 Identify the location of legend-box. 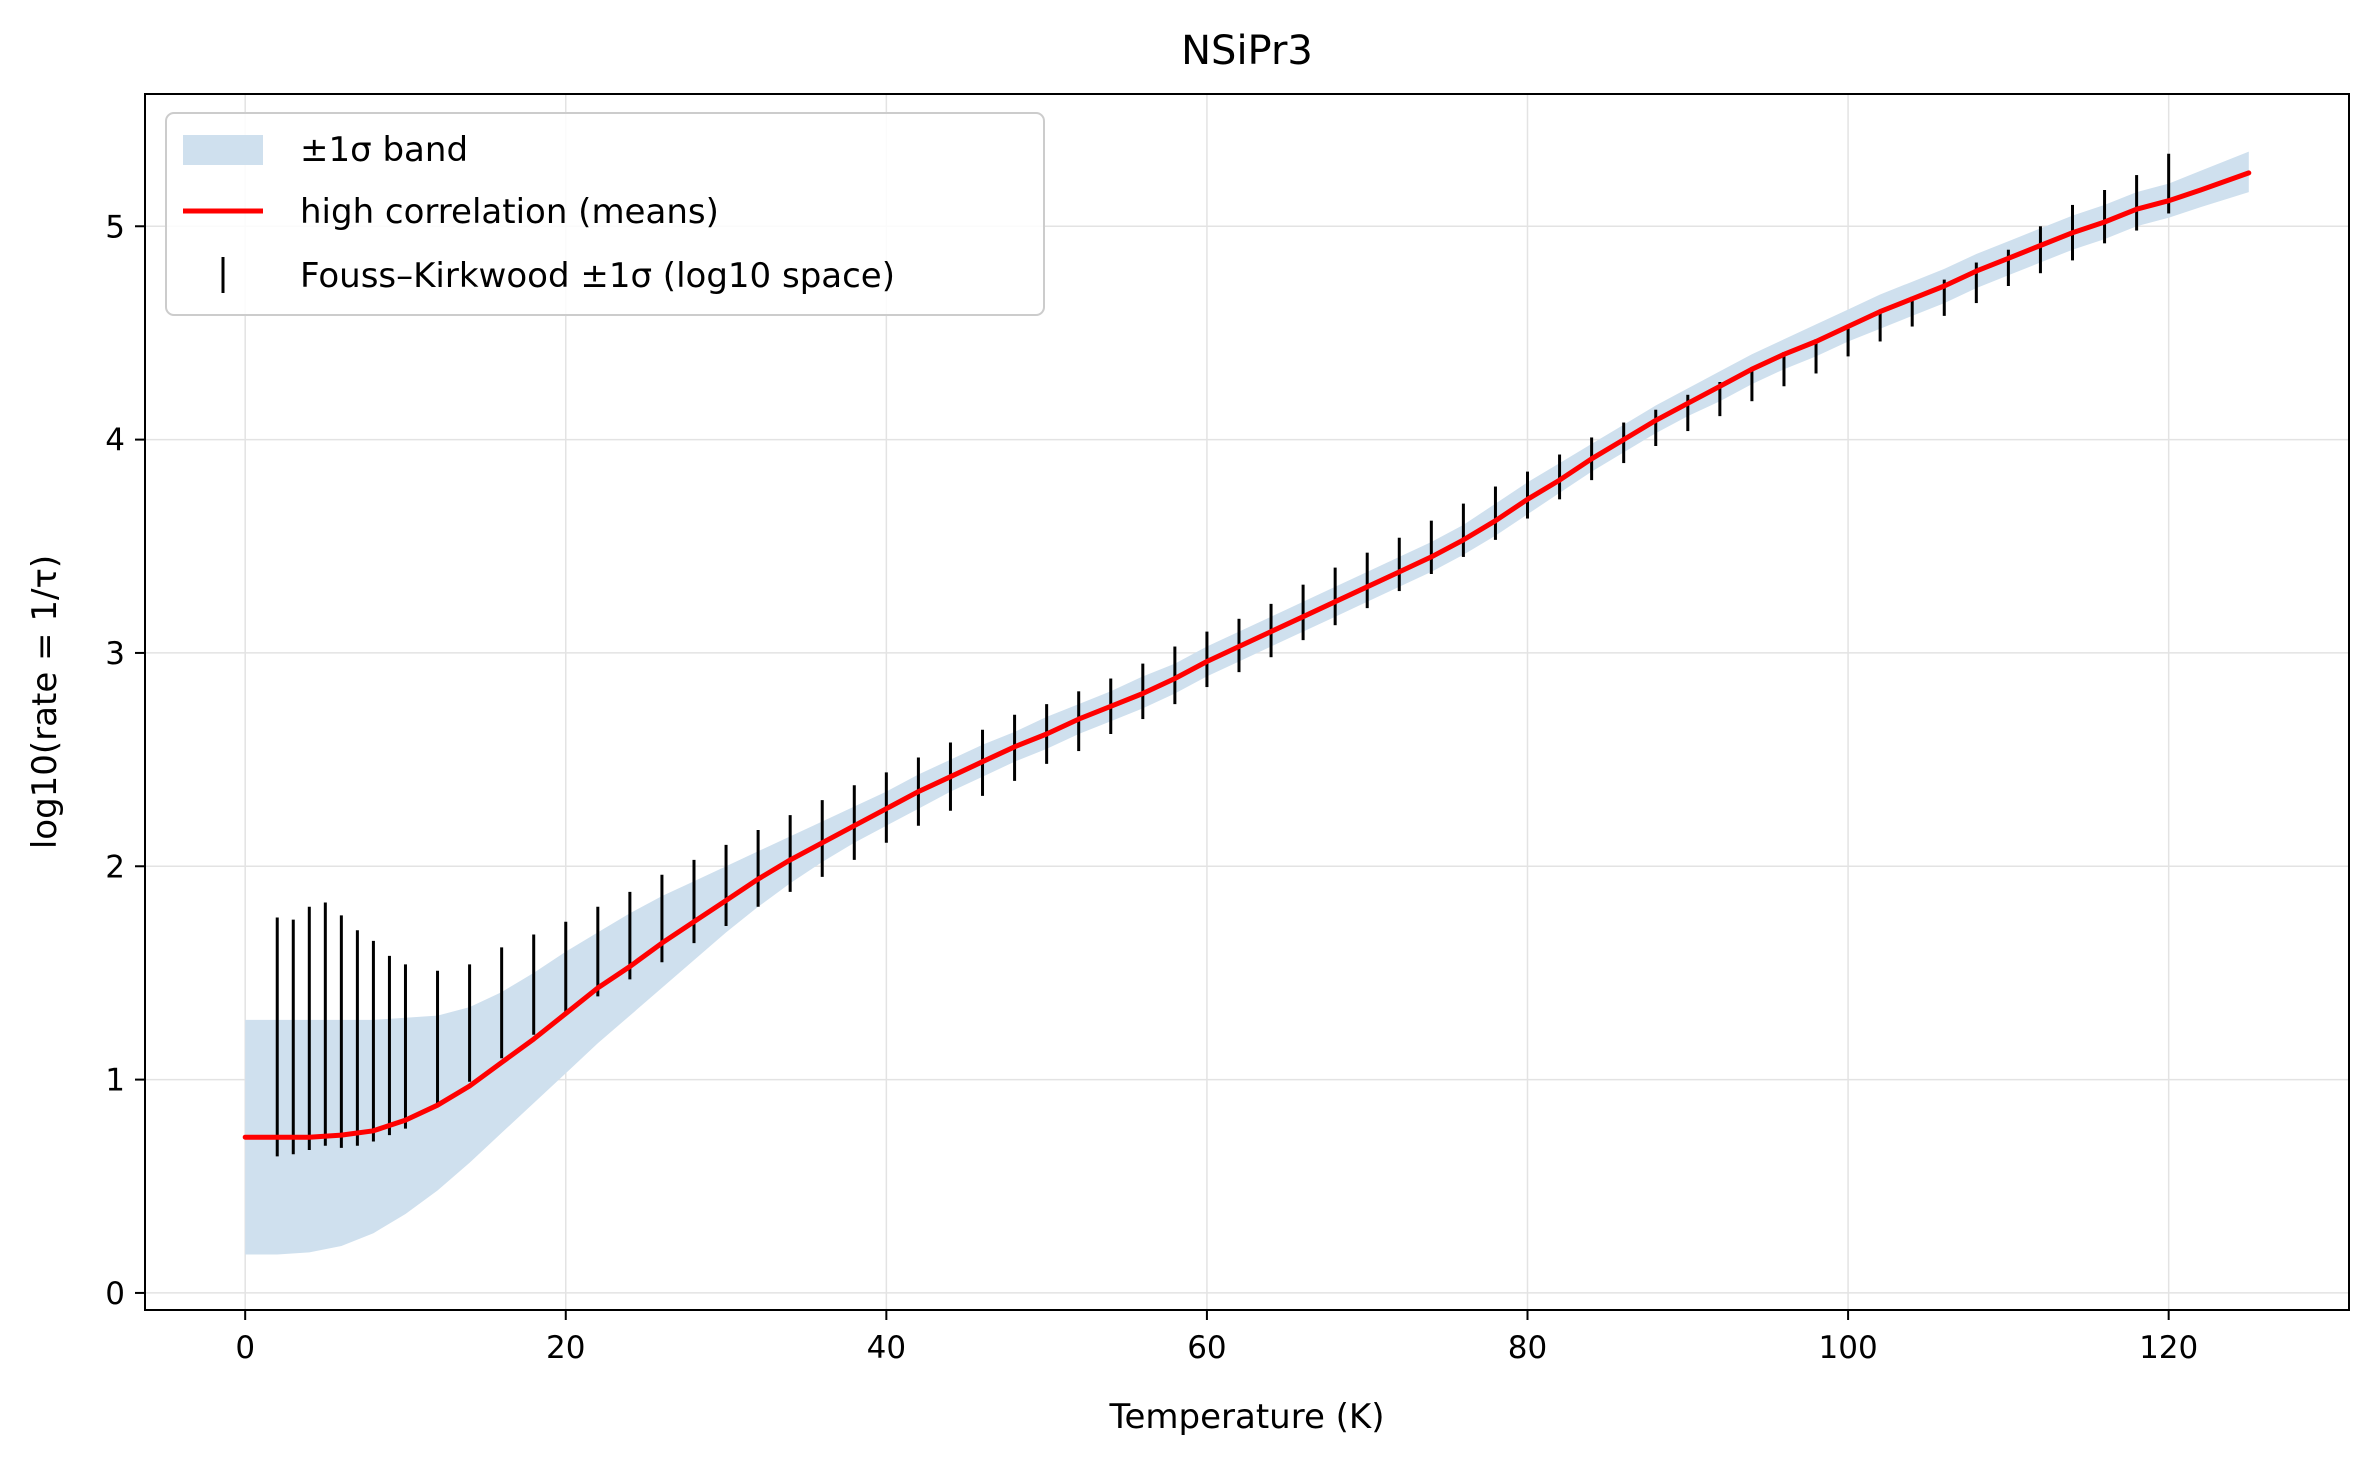
(605, 214).